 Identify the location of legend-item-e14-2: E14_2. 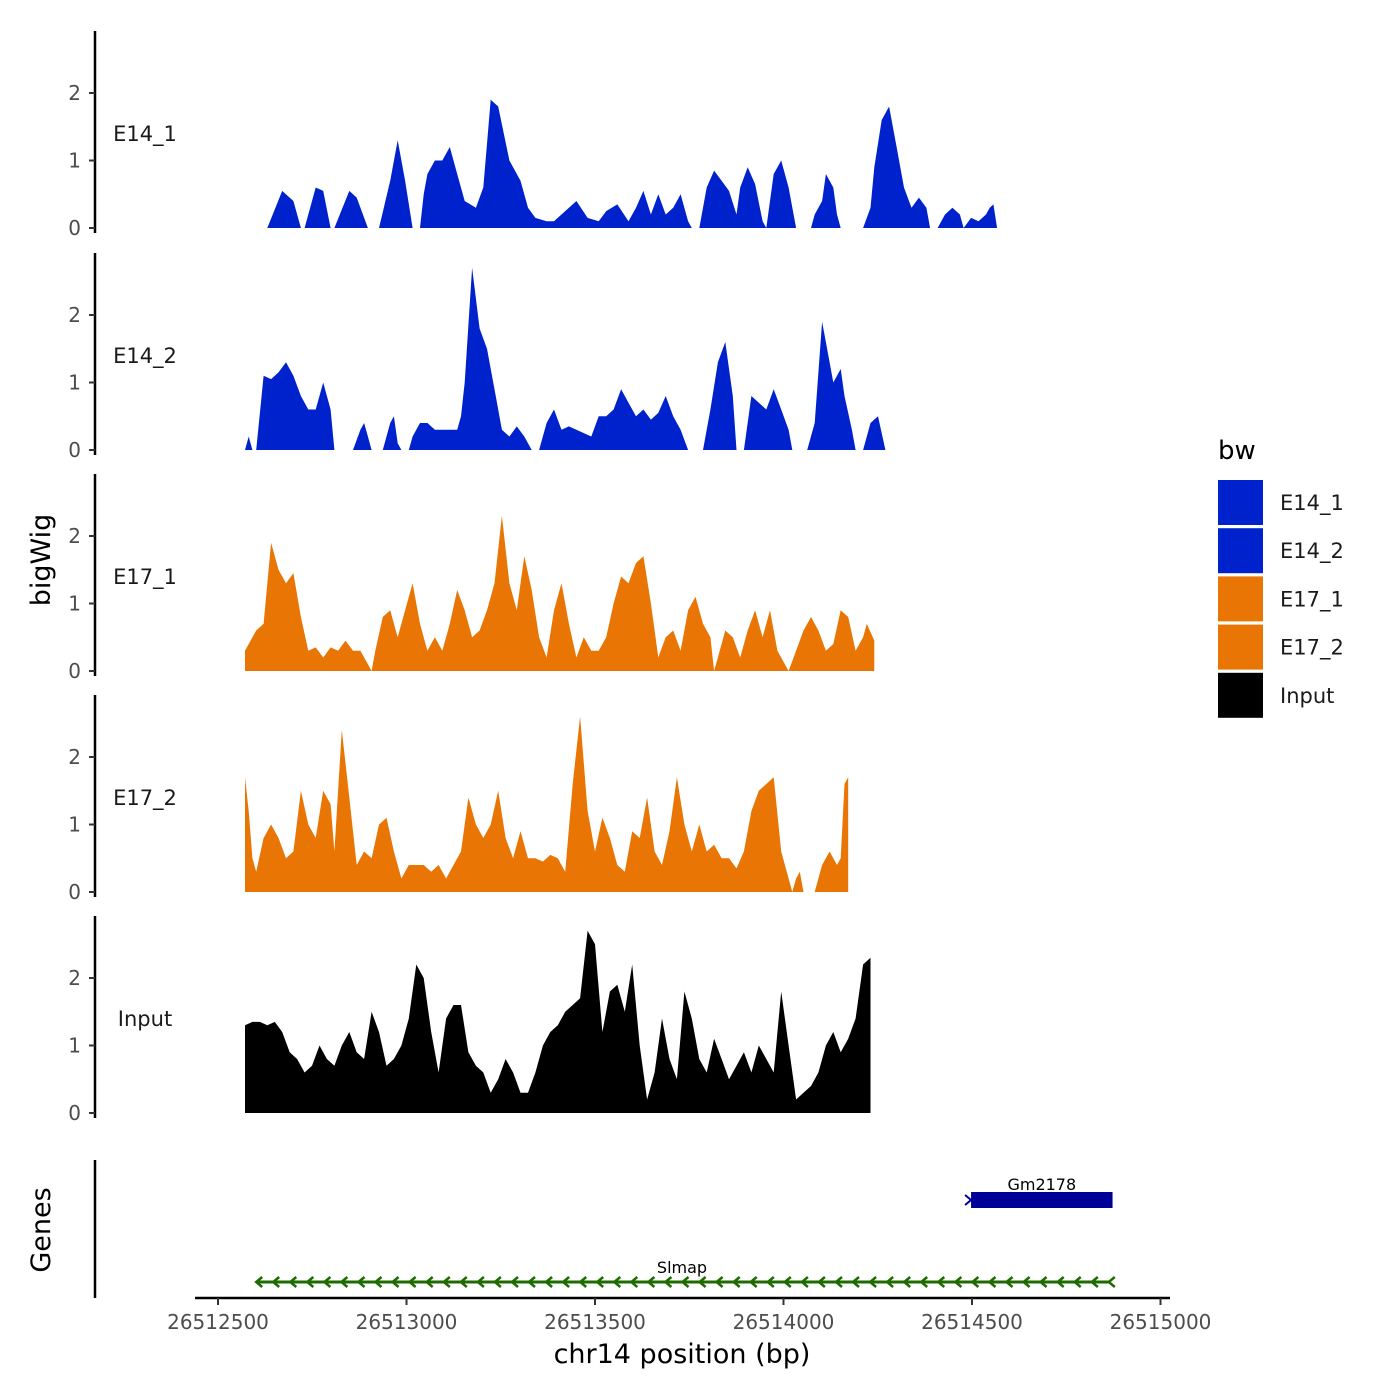
(1281, 551).